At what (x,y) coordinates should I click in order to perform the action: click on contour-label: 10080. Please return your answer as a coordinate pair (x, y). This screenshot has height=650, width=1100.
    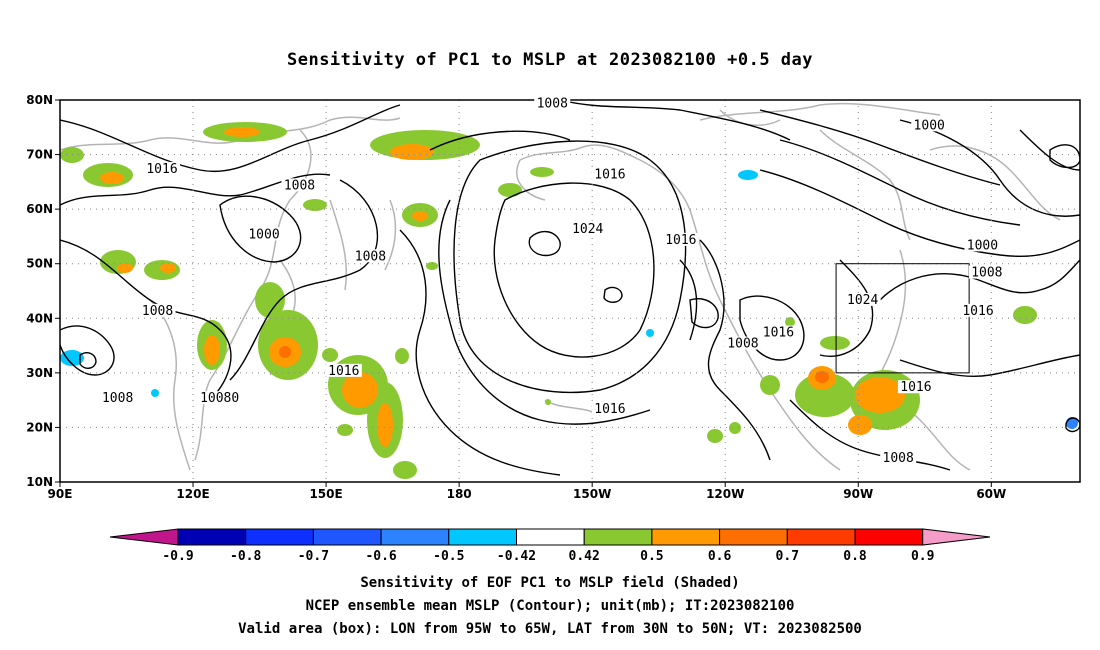
    Looking at the image, I should click on (219, 398).